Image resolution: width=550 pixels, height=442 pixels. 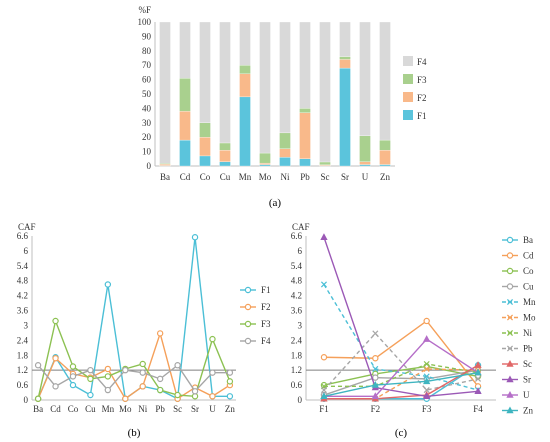 What do you see at coordinates (296, 296) in the screenshot?
I see `panel-c-y-tick-label: 4.2` at bounding box center [296, 296].